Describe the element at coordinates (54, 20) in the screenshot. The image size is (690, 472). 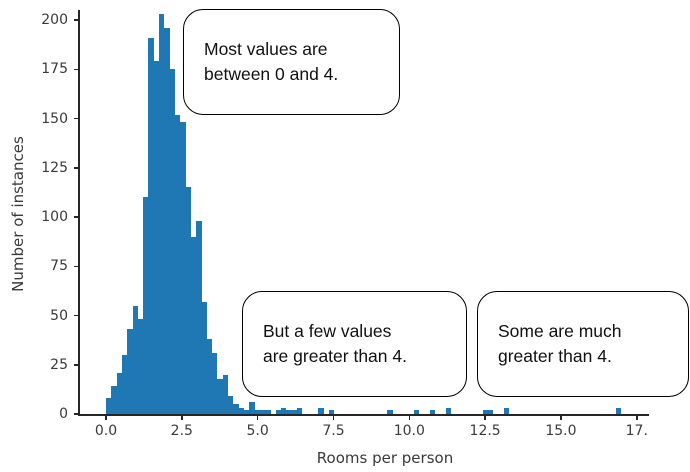
I see `y-tick-label: 200` at that location.